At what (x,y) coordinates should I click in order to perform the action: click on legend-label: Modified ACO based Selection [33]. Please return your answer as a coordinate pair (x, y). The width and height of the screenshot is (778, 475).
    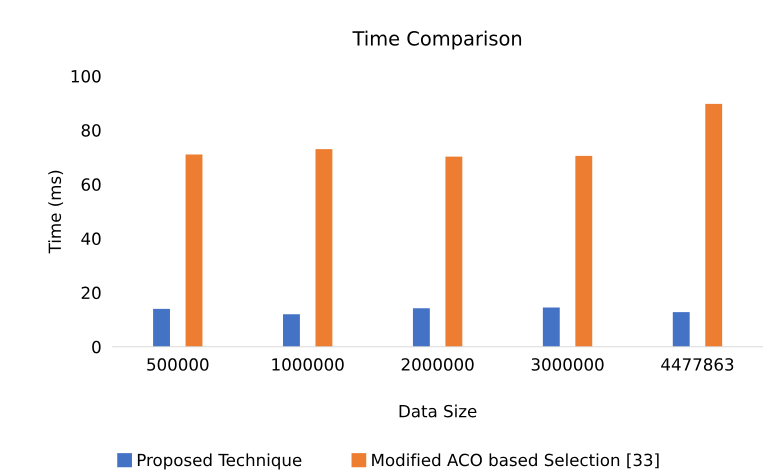
    Looking at the image, I should click on (515, 460).